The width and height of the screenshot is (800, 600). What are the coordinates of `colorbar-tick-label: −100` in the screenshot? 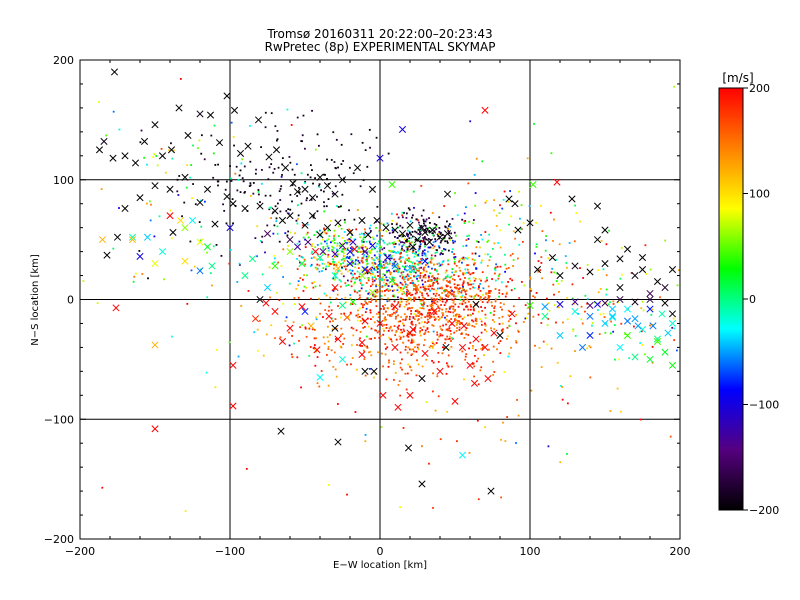 It's located at (764, 405).